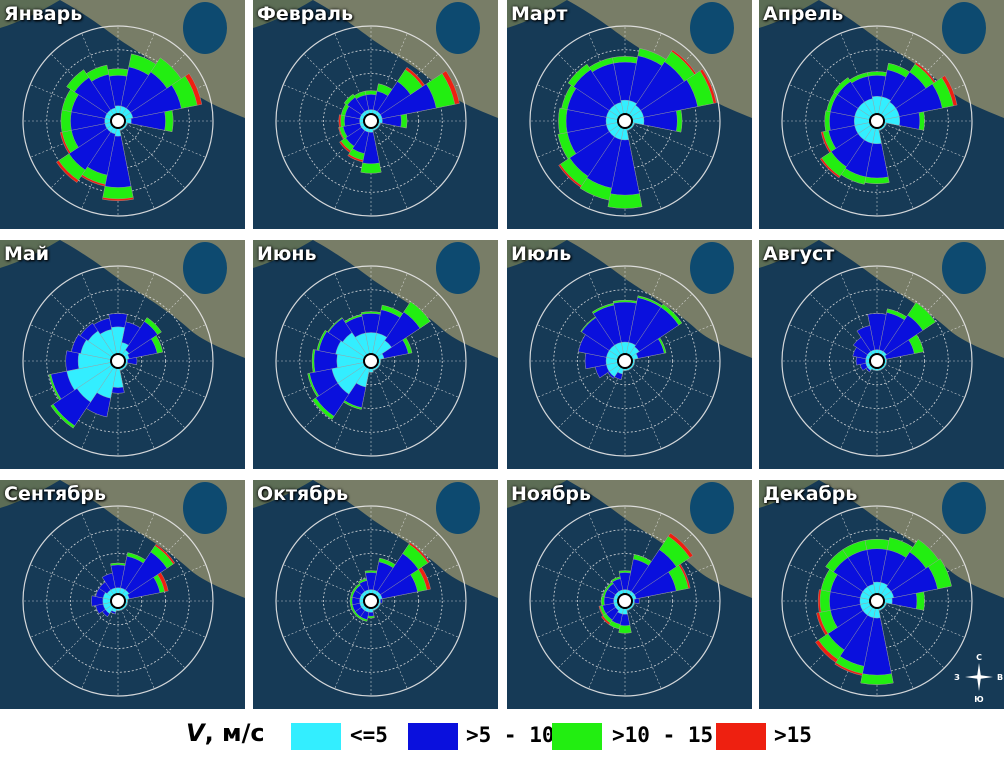  I want to click on wind-rose-panel: Июнь, so click(375, 354).